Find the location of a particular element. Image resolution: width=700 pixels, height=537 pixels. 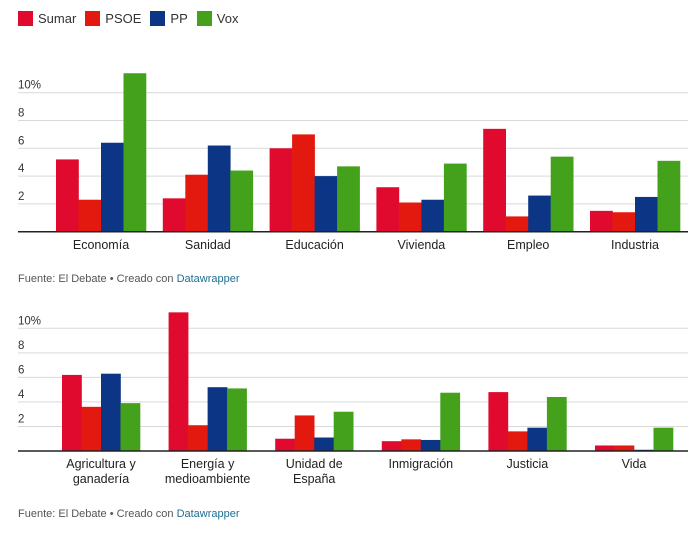

x-tick-label: Agricultura y ganadería is located at coordinates (101, 471).